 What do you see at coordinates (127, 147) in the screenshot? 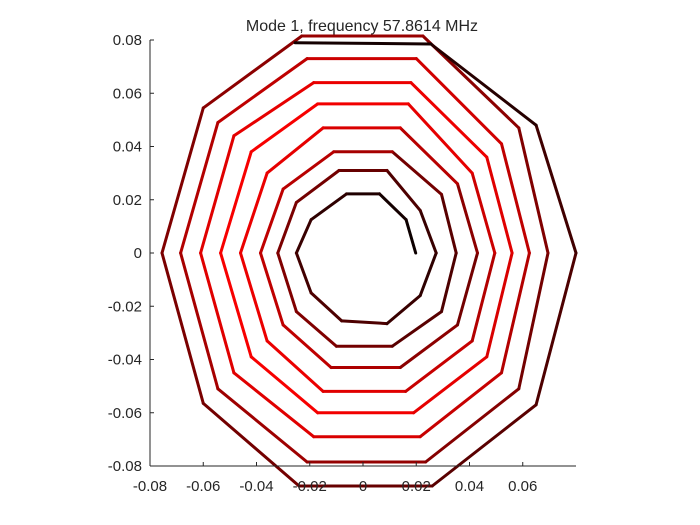
I see `y-tick-label: 0.04` at bounding box center [127, 147].